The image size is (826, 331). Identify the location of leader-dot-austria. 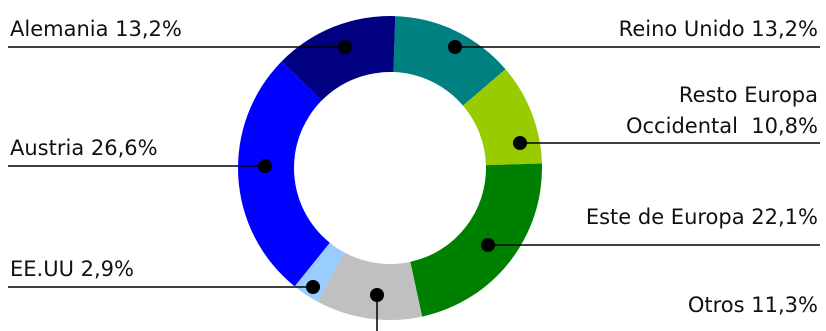
(265, 166).